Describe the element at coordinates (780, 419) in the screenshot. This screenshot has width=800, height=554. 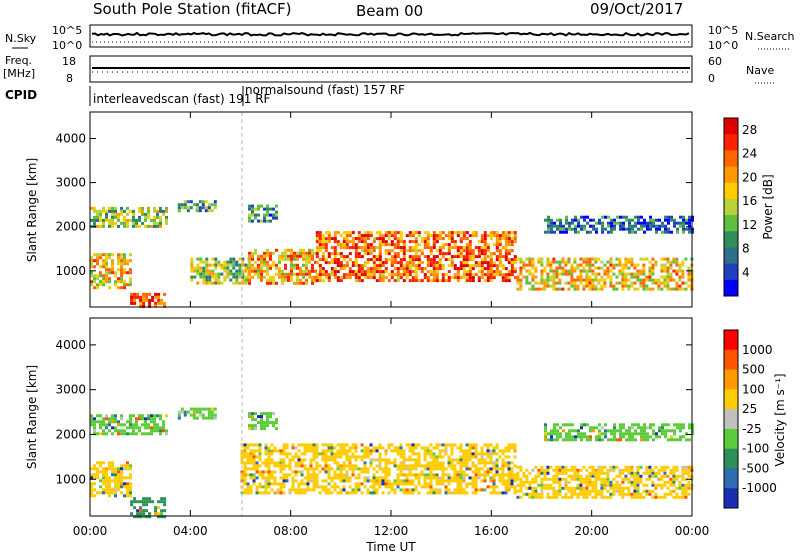
I see `velocity-colorbar-label: Velocity [m s⁻¹]` at that location.